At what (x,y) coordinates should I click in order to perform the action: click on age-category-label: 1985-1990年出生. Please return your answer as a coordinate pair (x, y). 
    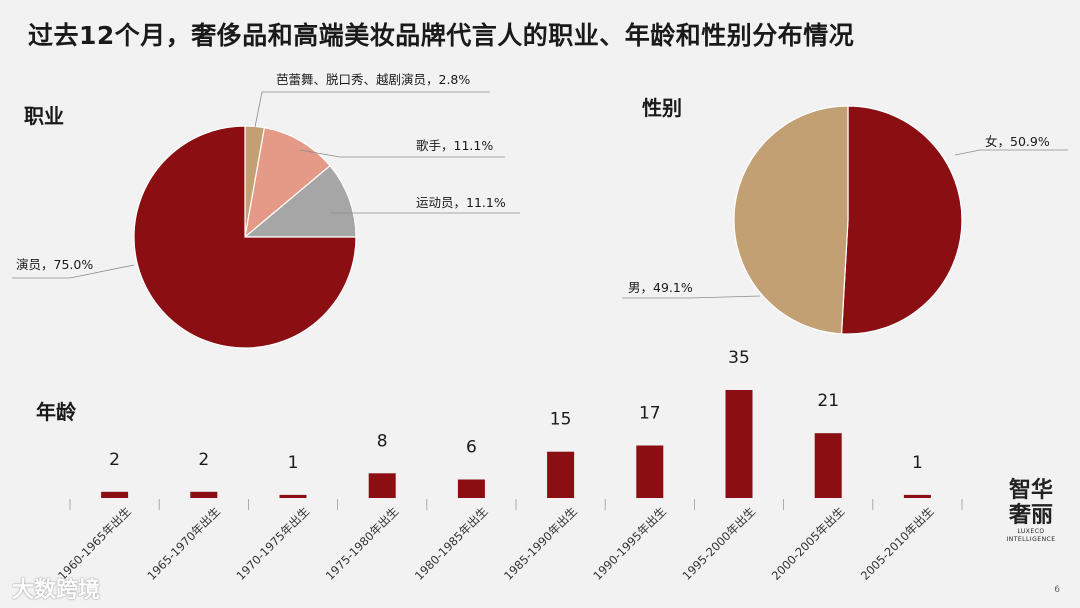
    Looking at the image, I should click on (540, 543).